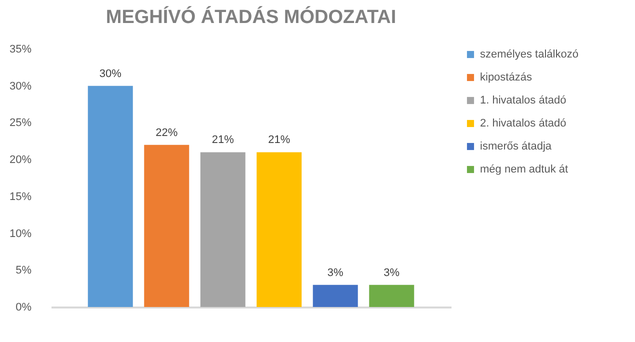  What do you see at coordinates (529, 54) in the screenshot?
I see `legend-label: személyes találkozó` at bounding box center [529, 54].